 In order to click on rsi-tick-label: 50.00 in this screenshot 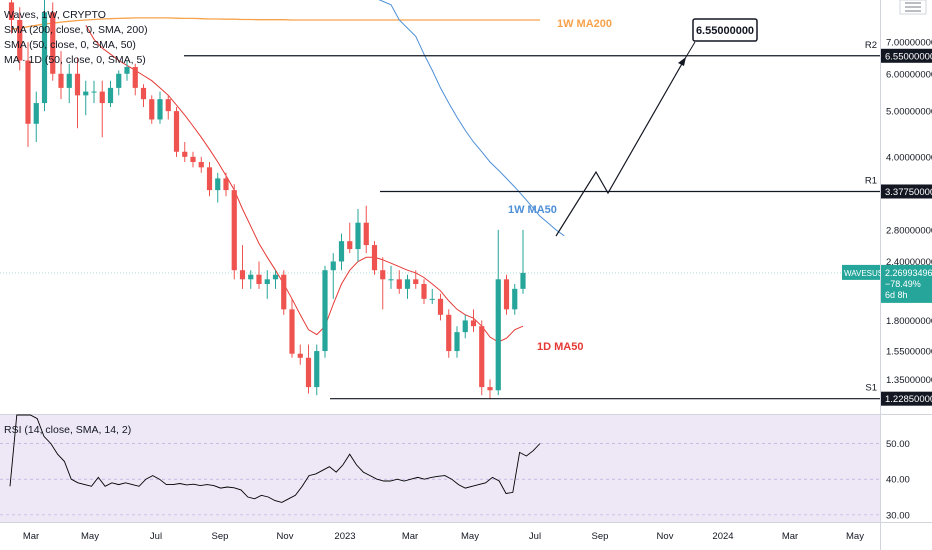, I will do `click(898, 444)`.